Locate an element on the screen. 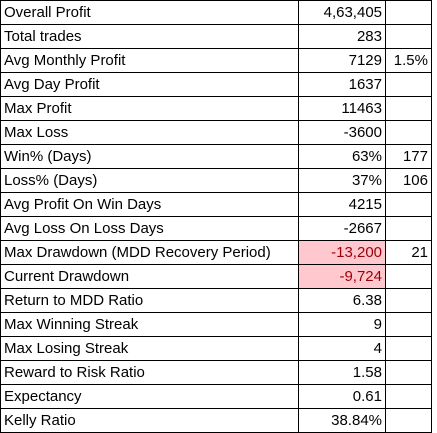 Image resolution: width=437 pixels, height=433 pixels. row-value: 1637 is located at coordinates (342, 84).